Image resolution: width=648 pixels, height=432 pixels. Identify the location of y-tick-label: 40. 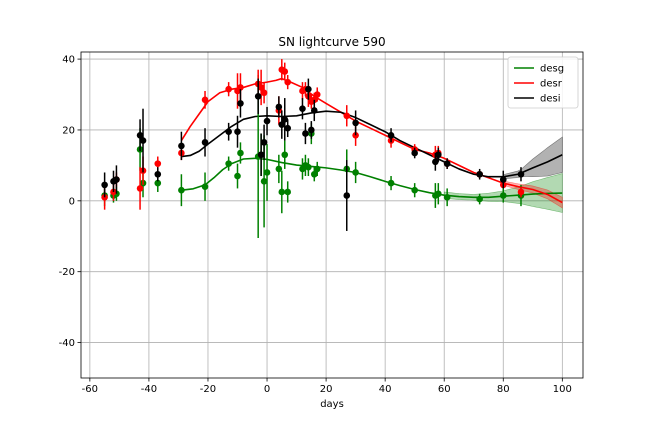
(68, 60).